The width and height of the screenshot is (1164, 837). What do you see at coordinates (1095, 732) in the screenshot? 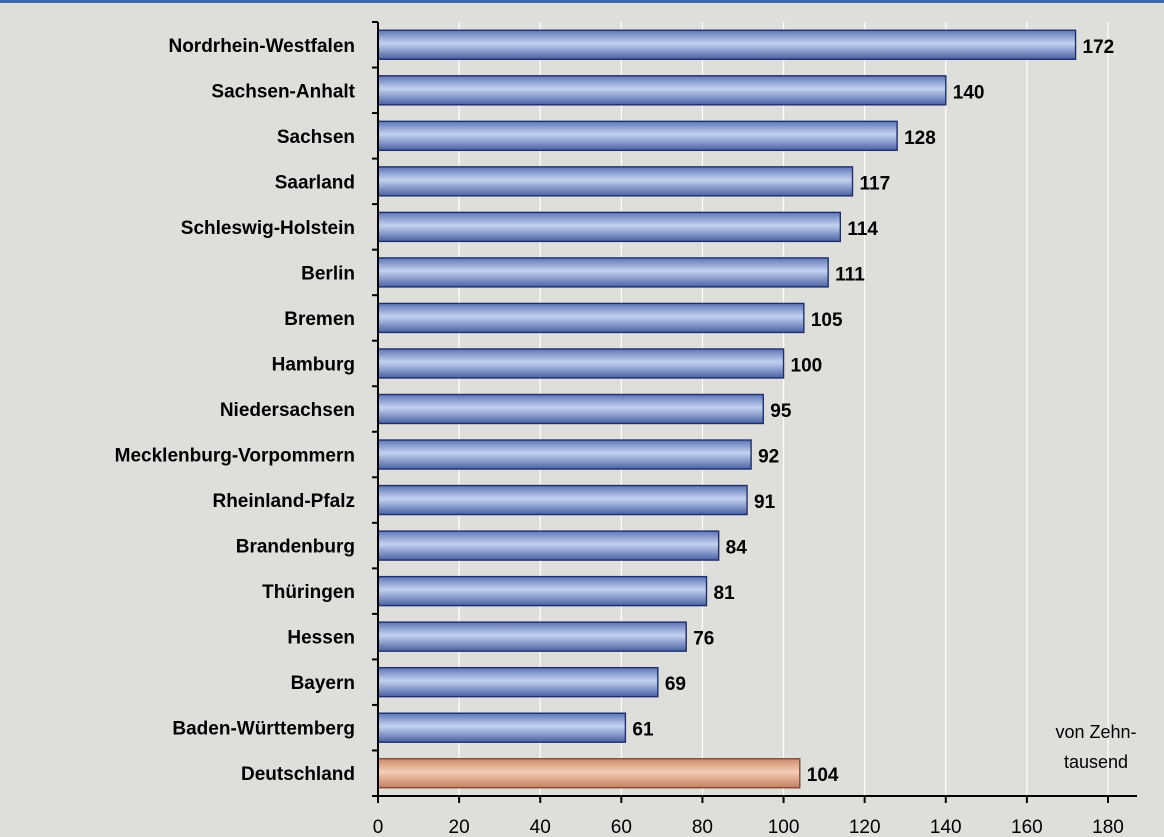
I see `unit-label-line1: von Zehn-` at bounding box center [1095, 732].